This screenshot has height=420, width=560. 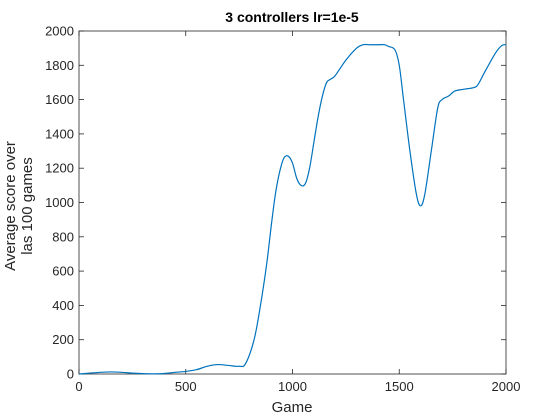 What do you see at coordinates (292, 17) in the screenshot?
I see `chart-title: 3 controllers lr=1e-5` at bounding box center [292, 17].